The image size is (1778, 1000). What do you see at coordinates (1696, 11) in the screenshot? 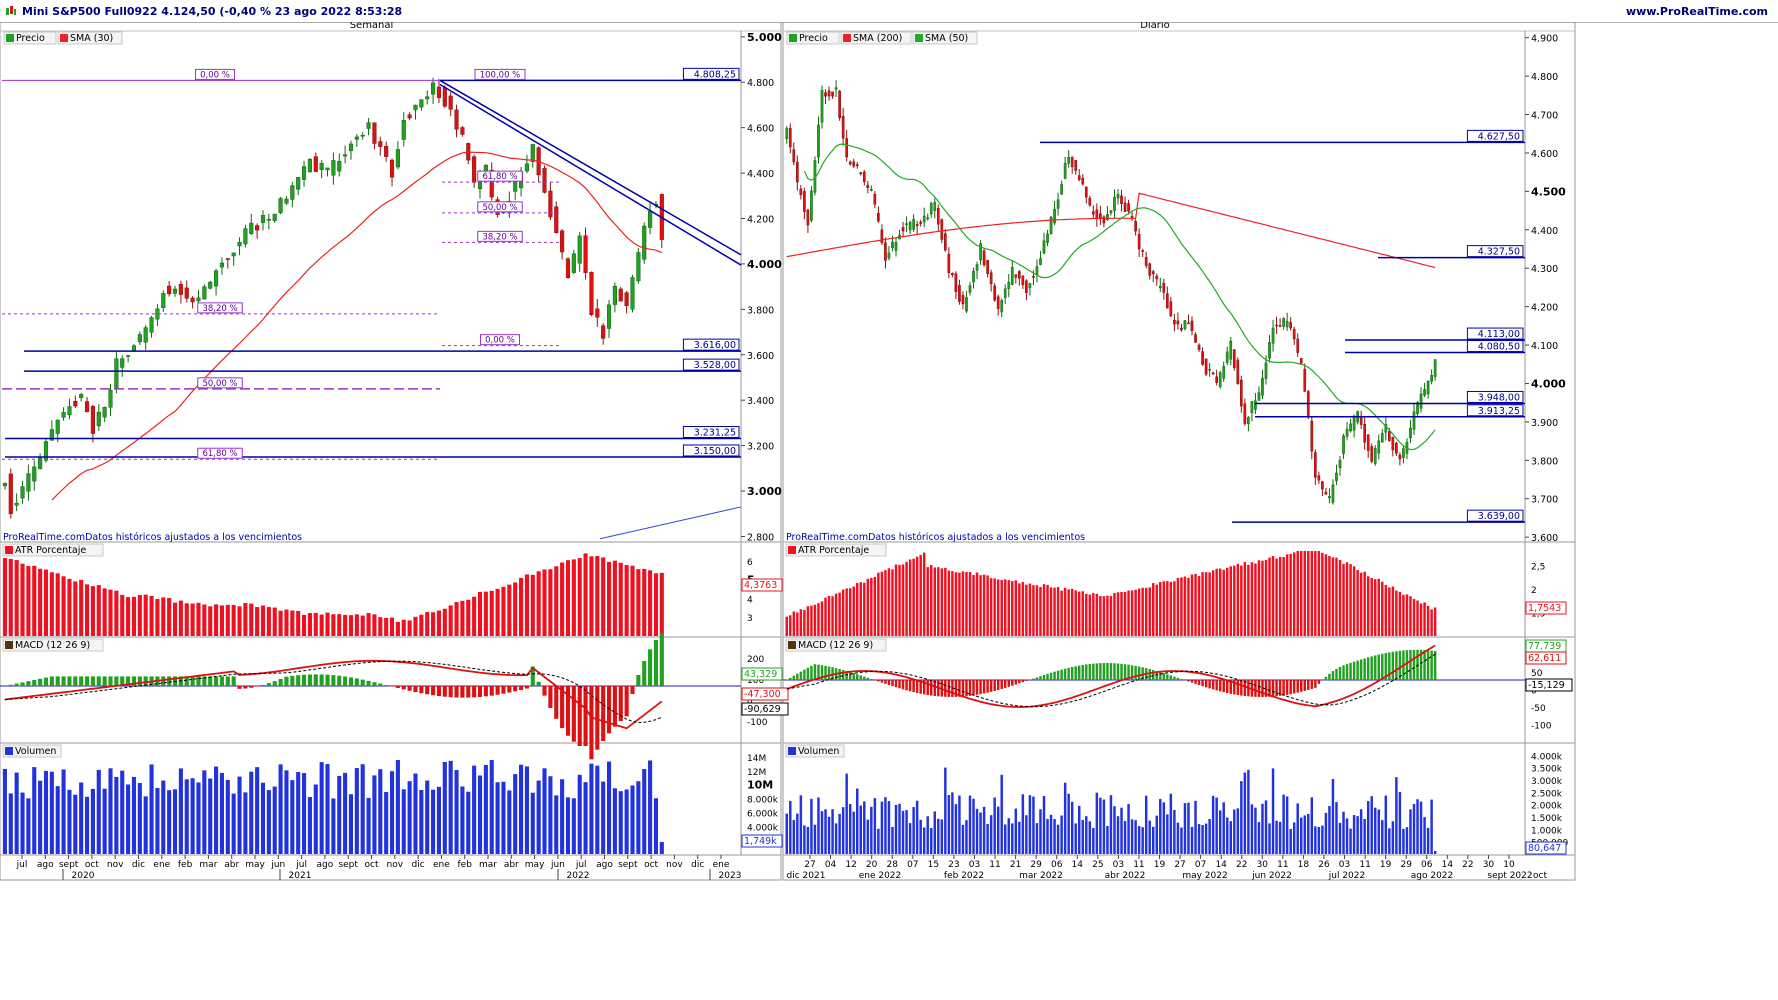
I see `site-link: www.ProRealTime.com` at bounding box center [1696, 11].